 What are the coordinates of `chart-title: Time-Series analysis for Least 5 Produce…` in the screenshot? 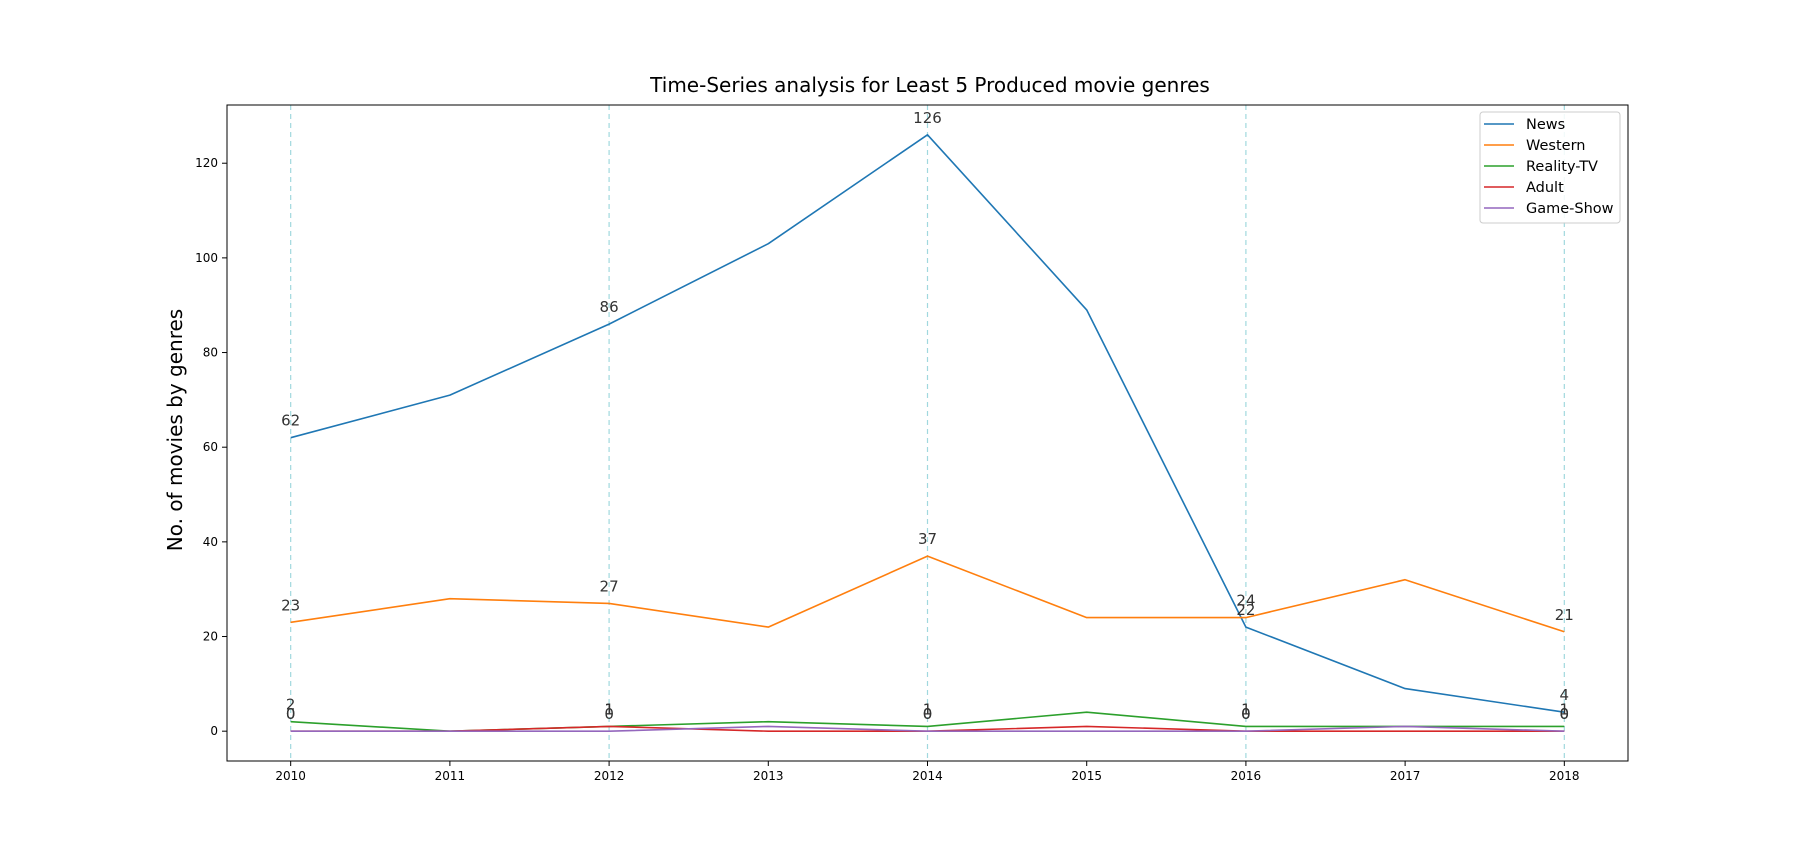 It's located at (929, 85).